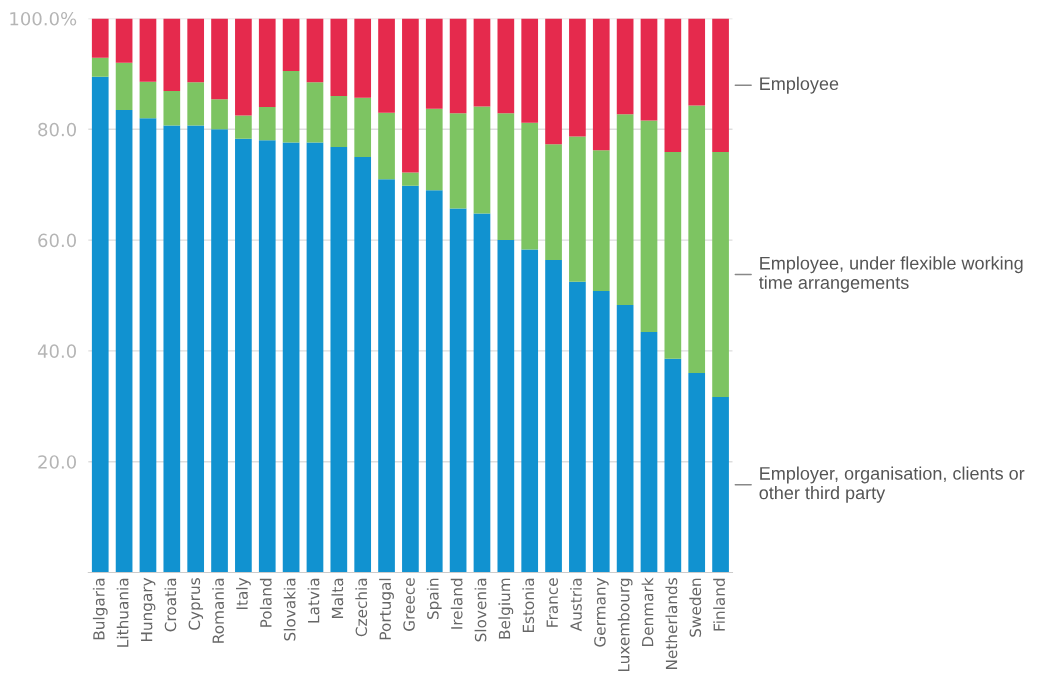  What do you see at coordinates (57, 240) in the screenshot?
I see `y-tick-label: 60.0` at bounding box center [57, 240].